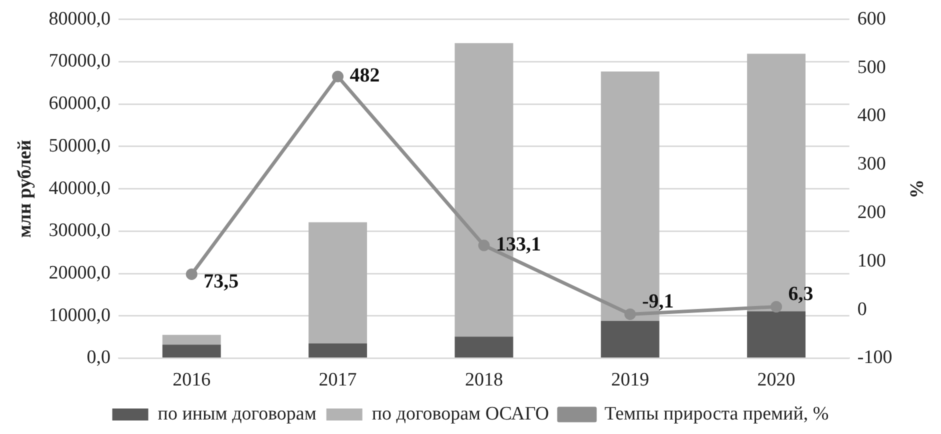  What do you see at coordinates (916, 188) in the screenshot?
I see `y2-axis-title: %` at bounding box center [916, 188].